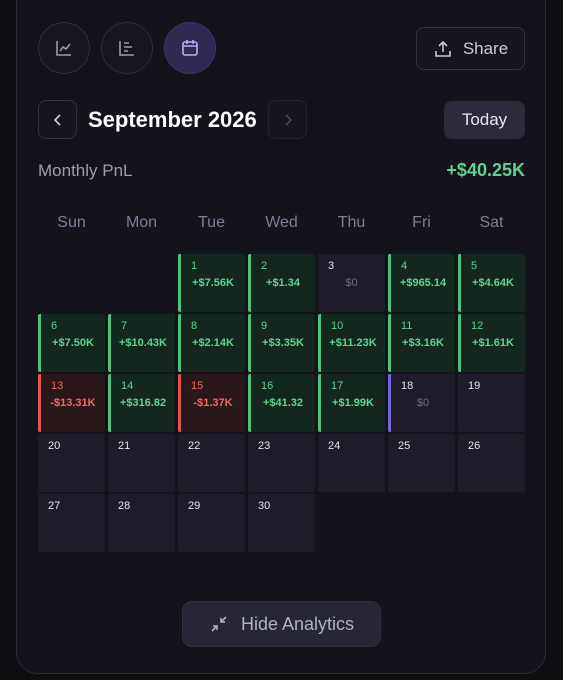  What do you see at coordinates (127, 386) in the screenshot?
I see `day-number: 14` at bounding box center [127, 386].